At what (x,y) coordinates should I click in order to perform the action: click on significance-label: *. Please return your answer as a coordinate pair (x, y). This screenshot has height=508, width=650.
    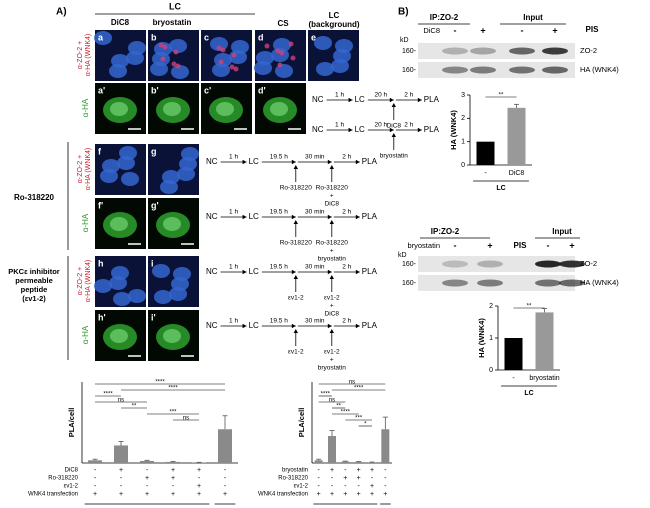
    Looking at the image, I should click on (365, 425).